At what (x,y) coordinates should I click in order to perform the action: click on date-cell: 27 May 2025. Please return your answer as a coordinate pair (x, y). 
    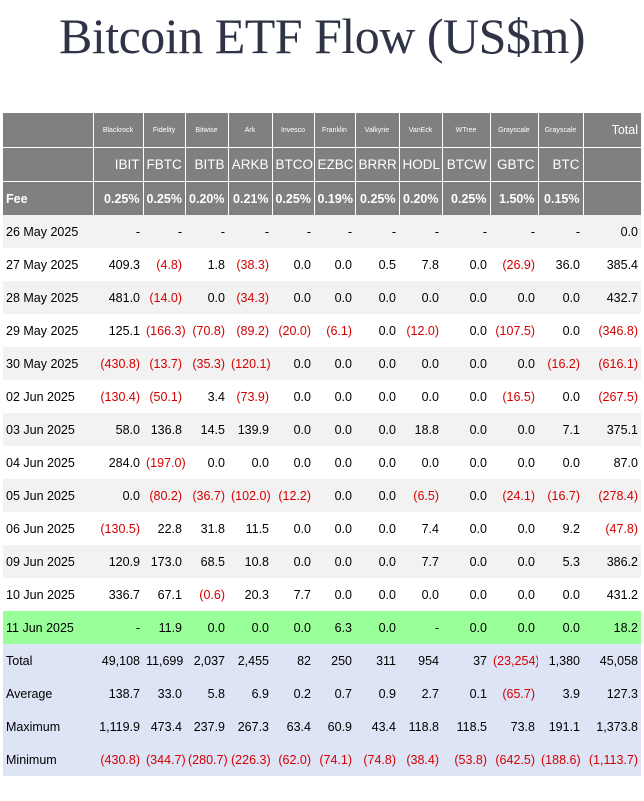
    Looking at the image, I should click on (42, 264).